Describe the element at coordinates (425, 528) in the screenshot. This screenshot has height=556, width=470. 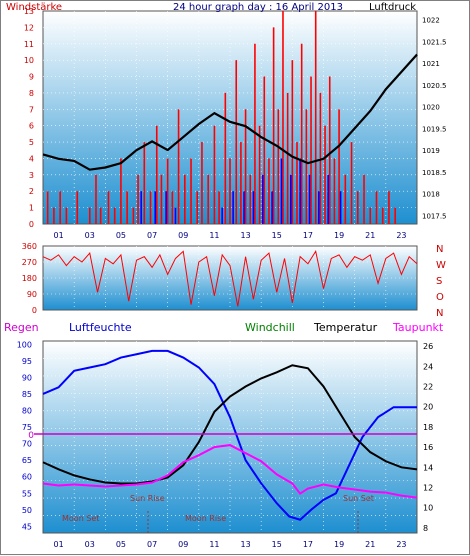
I see `temperature-y-tick: 8` at that location.